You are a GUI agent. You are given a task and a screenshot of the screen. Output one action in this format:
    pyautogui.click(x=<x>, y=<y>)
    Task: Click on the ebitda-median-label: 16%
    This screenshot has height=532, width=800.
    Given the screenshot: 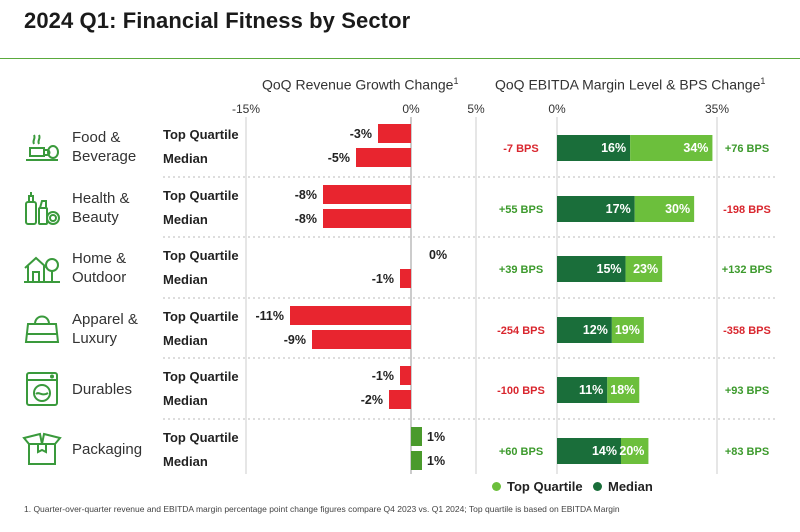 What is the action you would take?
    pyautogui.click(x=613, y=148)
    